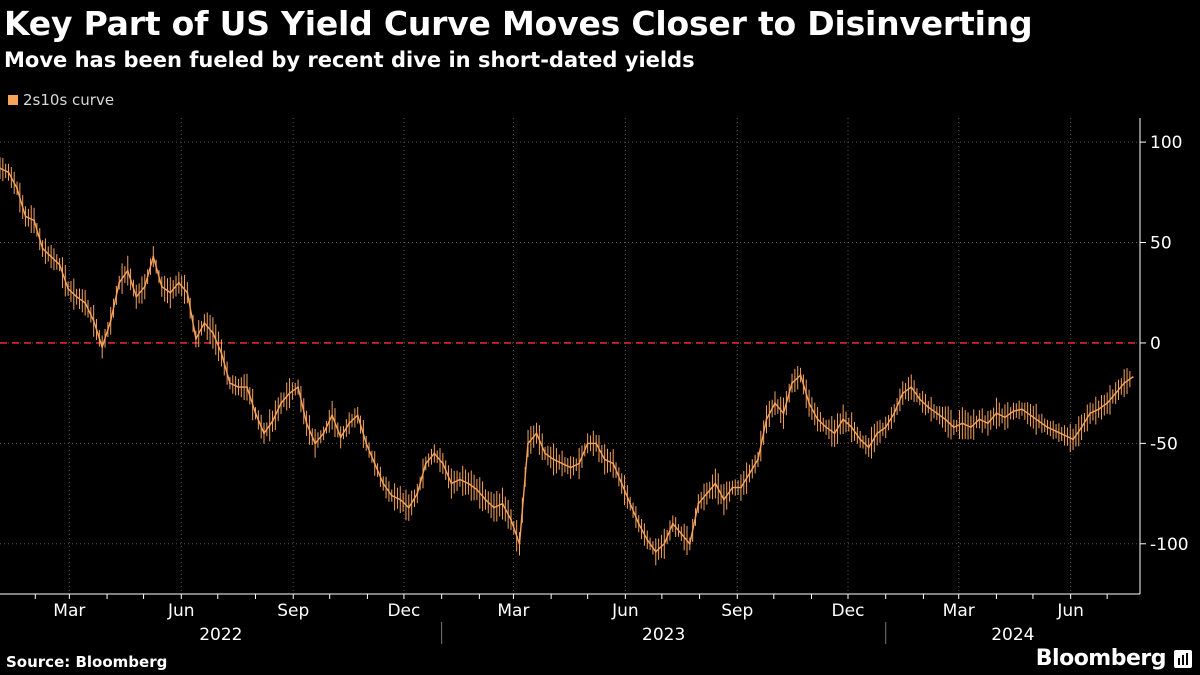  What do you see at coordinates (69, 100) in the screenshot?
I see `legend-label: 2s10s curve` at bounding box center [69, 100].